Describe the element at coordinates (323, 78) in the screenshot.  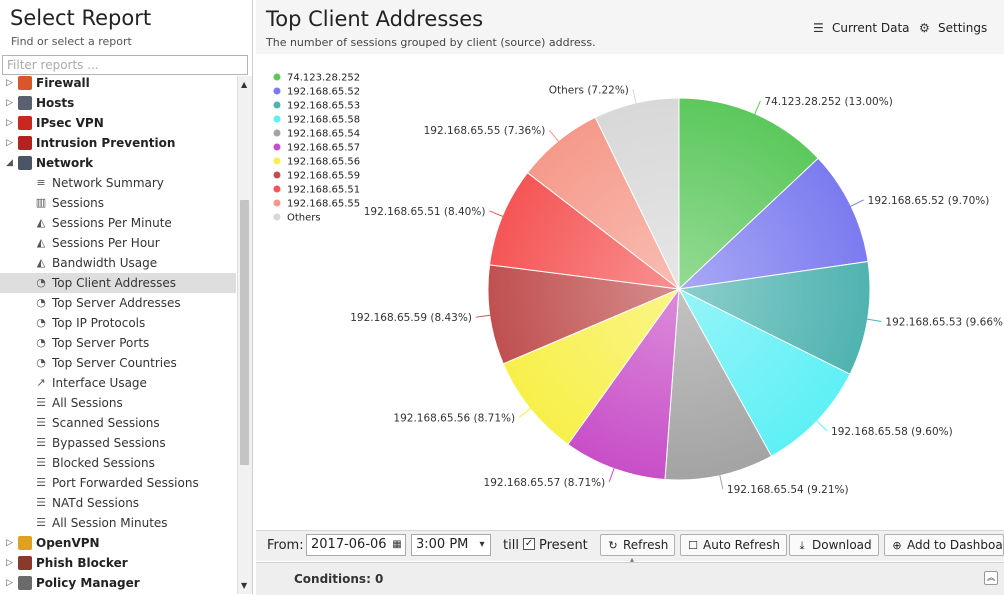
I see `legend-entry: 74.123.28.252` at that location.